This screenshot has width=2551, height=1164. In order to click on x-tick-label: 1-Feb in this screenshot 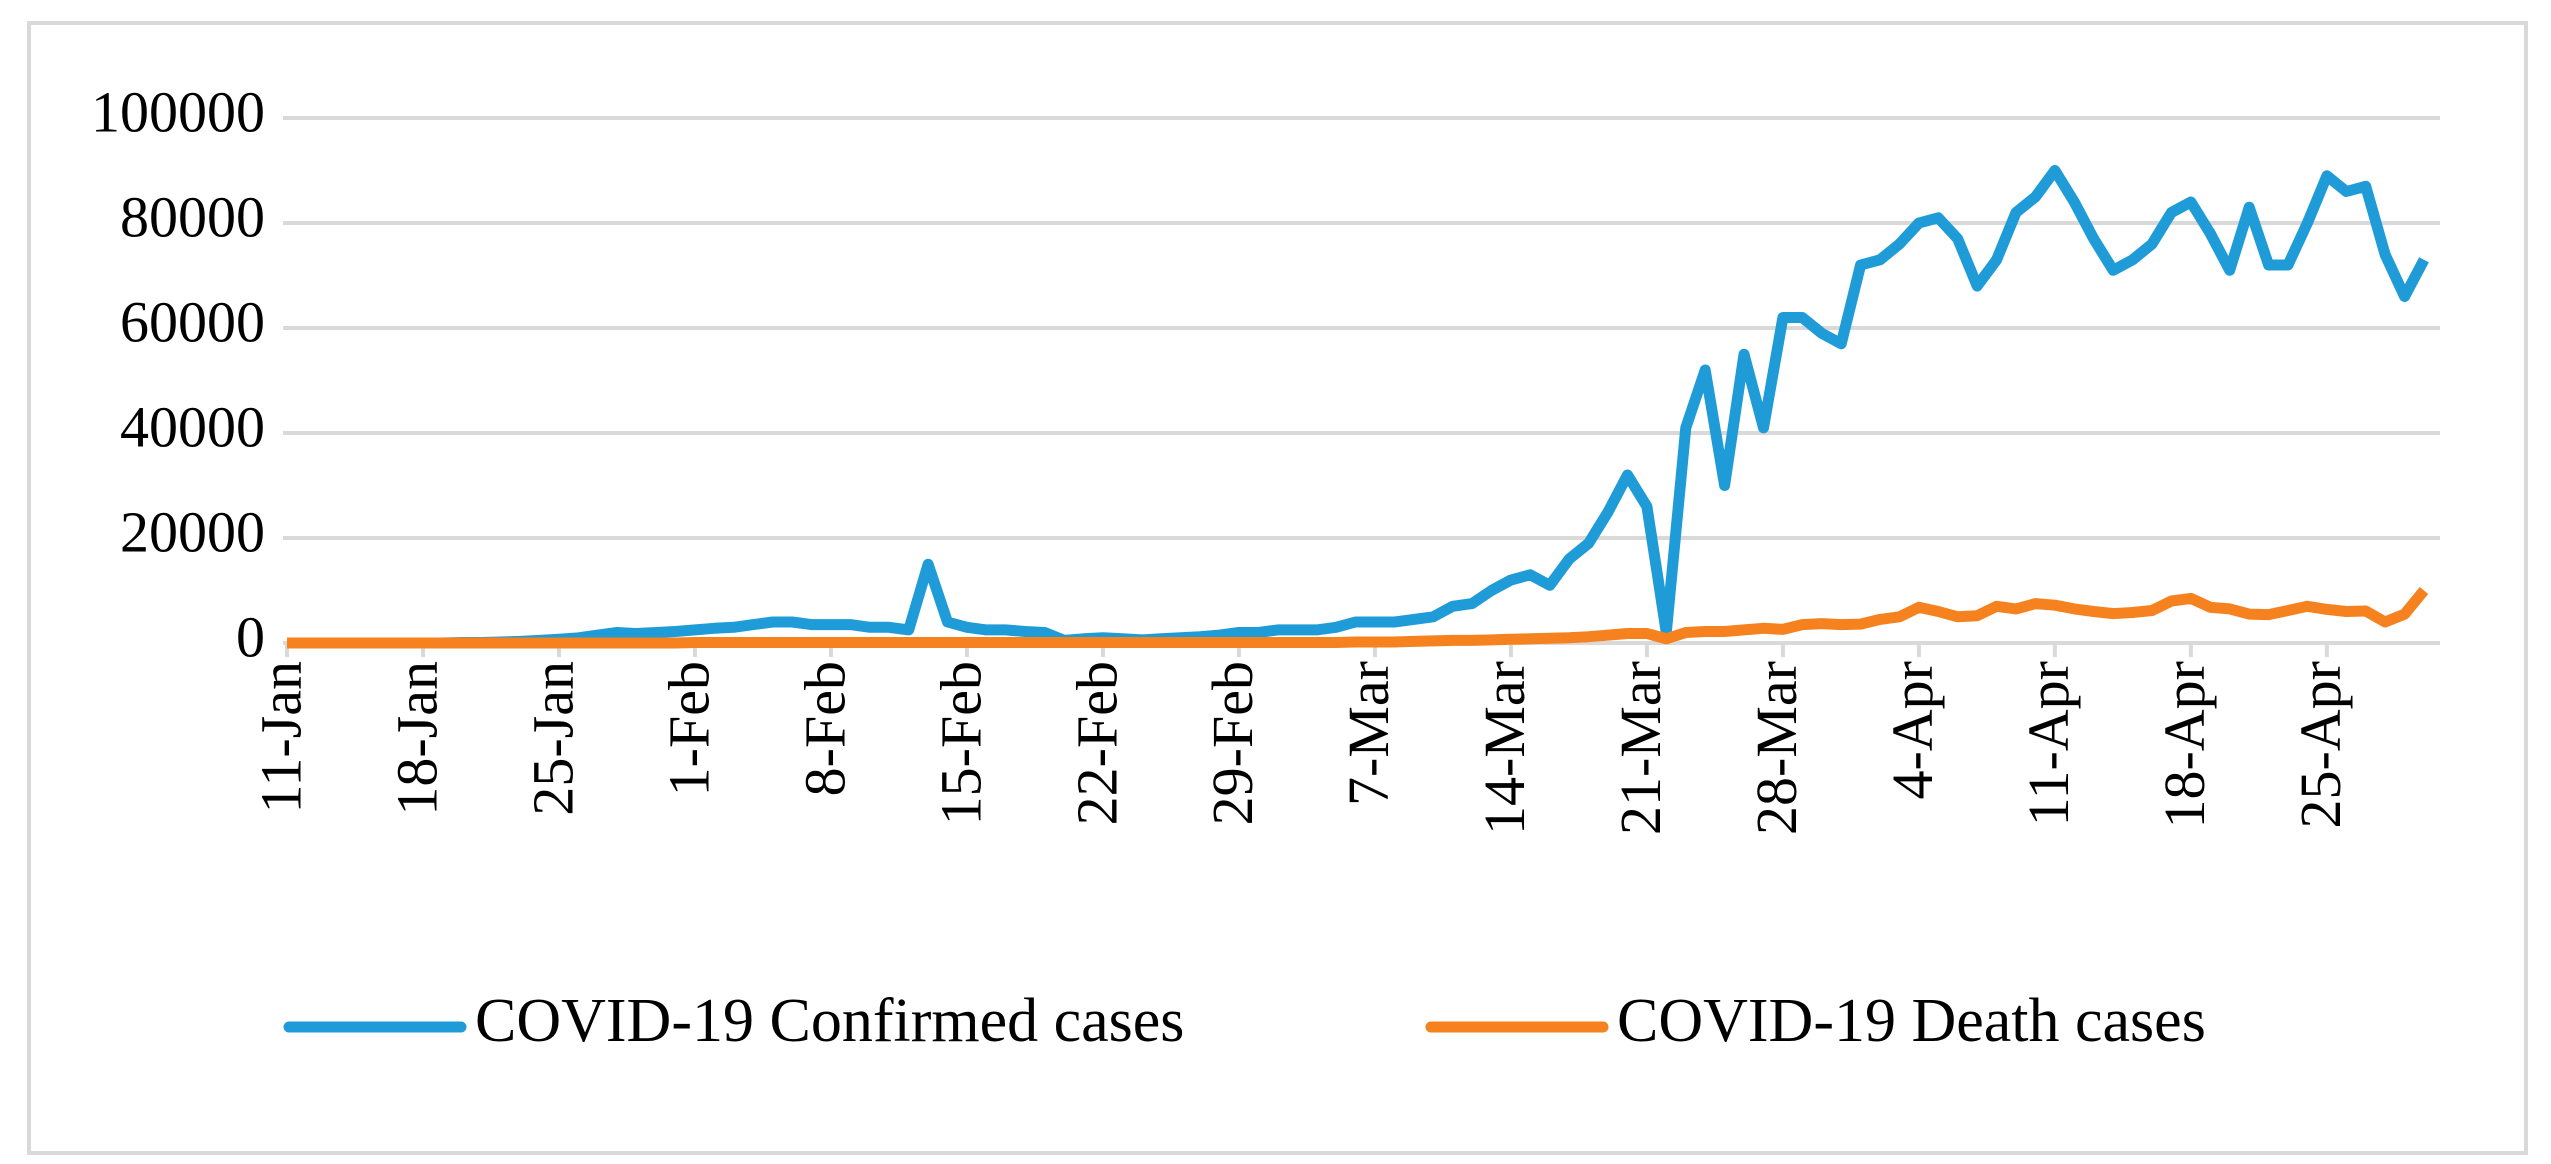, I will do `click(688, 728)`.